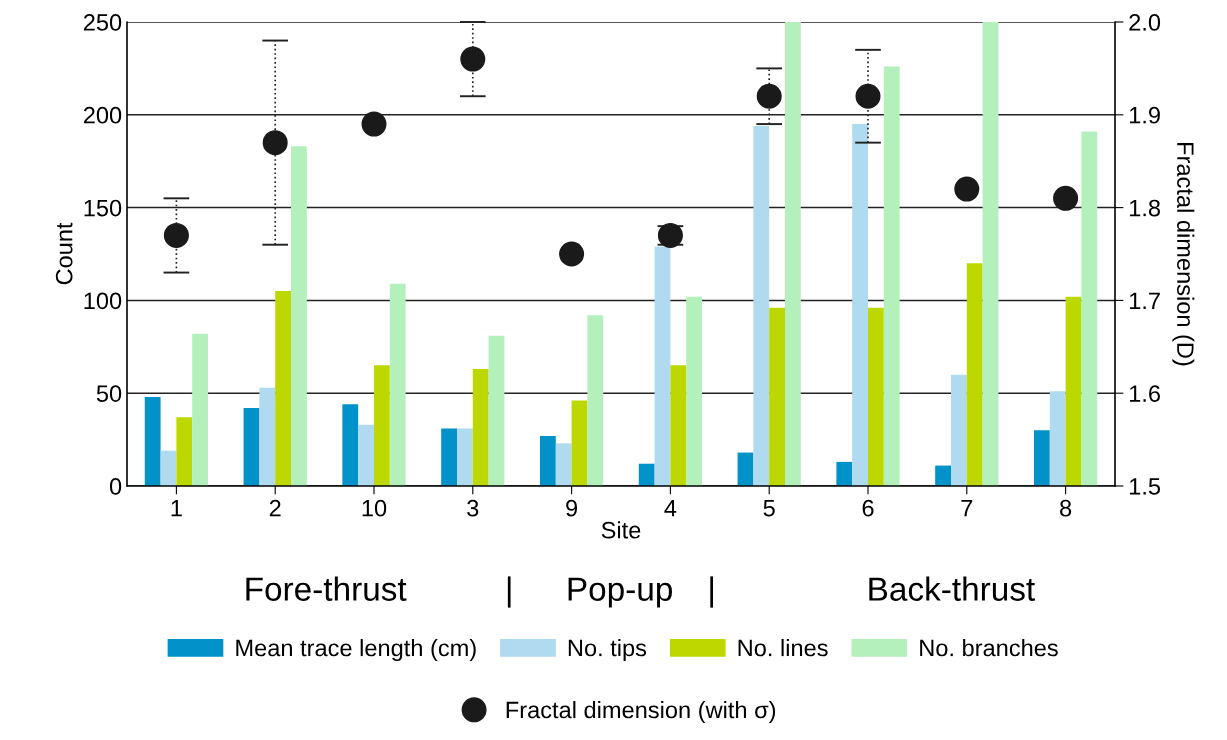 Image resolution: width=1227 pixels, height=740 pixels. What do you see at coordinates (621, 530) in the screenshot?
I see `x-axis-title: Site` at bounding box center [621, 530].